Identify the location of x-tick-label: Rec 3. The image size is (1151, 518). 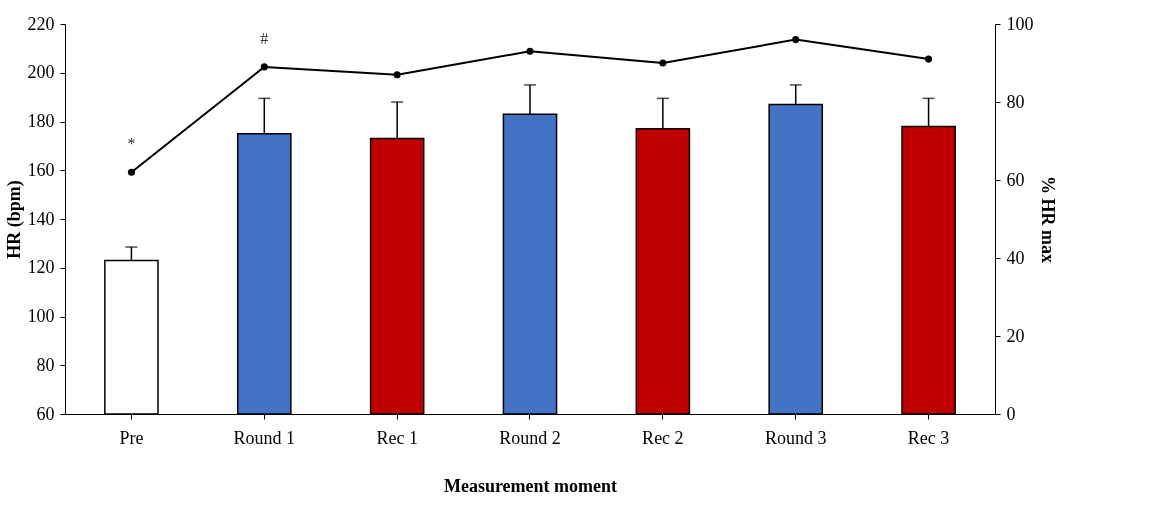
(928, 437).